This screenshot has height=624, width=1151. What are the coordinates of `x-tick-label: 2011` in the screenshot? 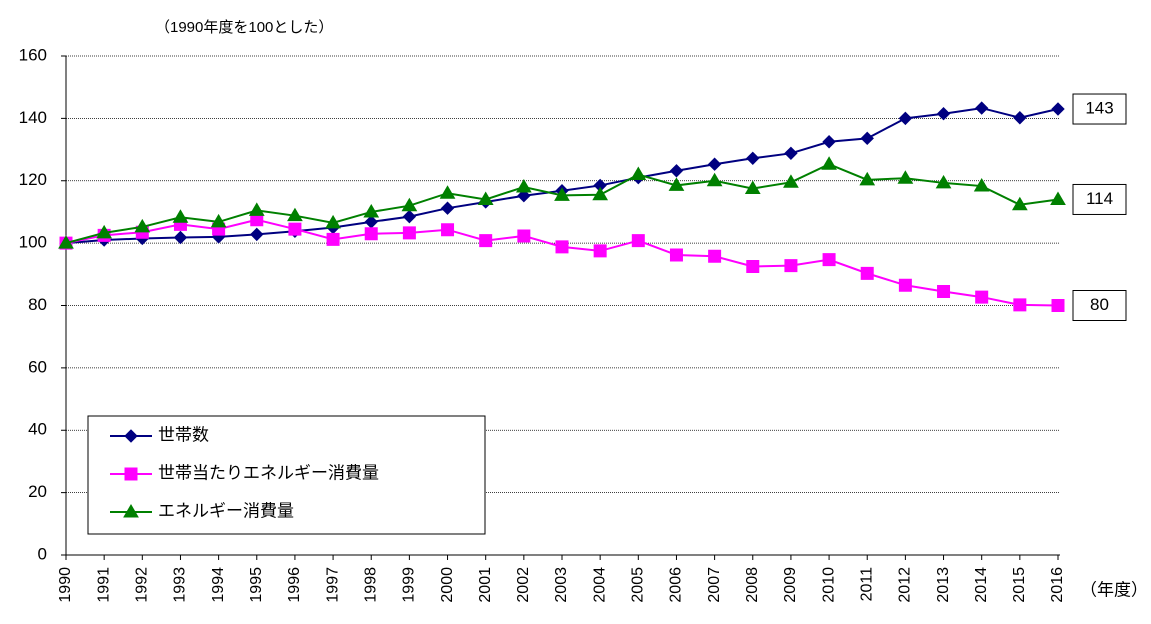 It's located at (866, 584).